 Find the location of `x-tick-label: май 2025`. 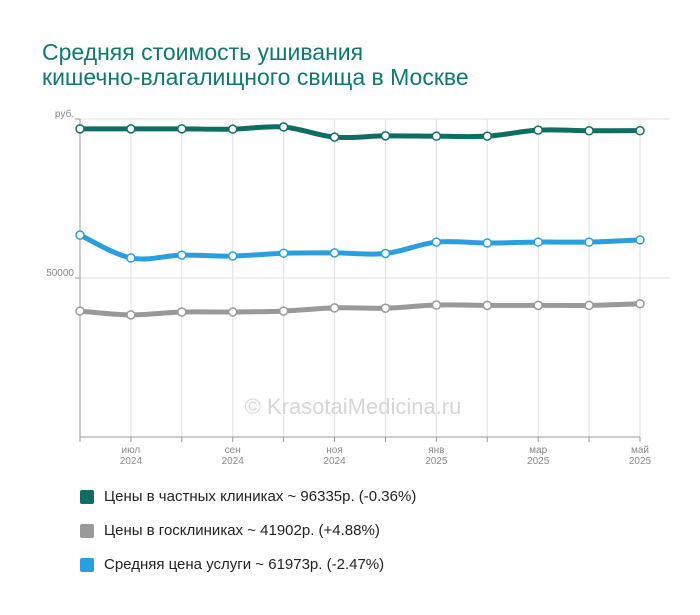

x-tick-label: май 2025 is located at coordinates (640, 456).